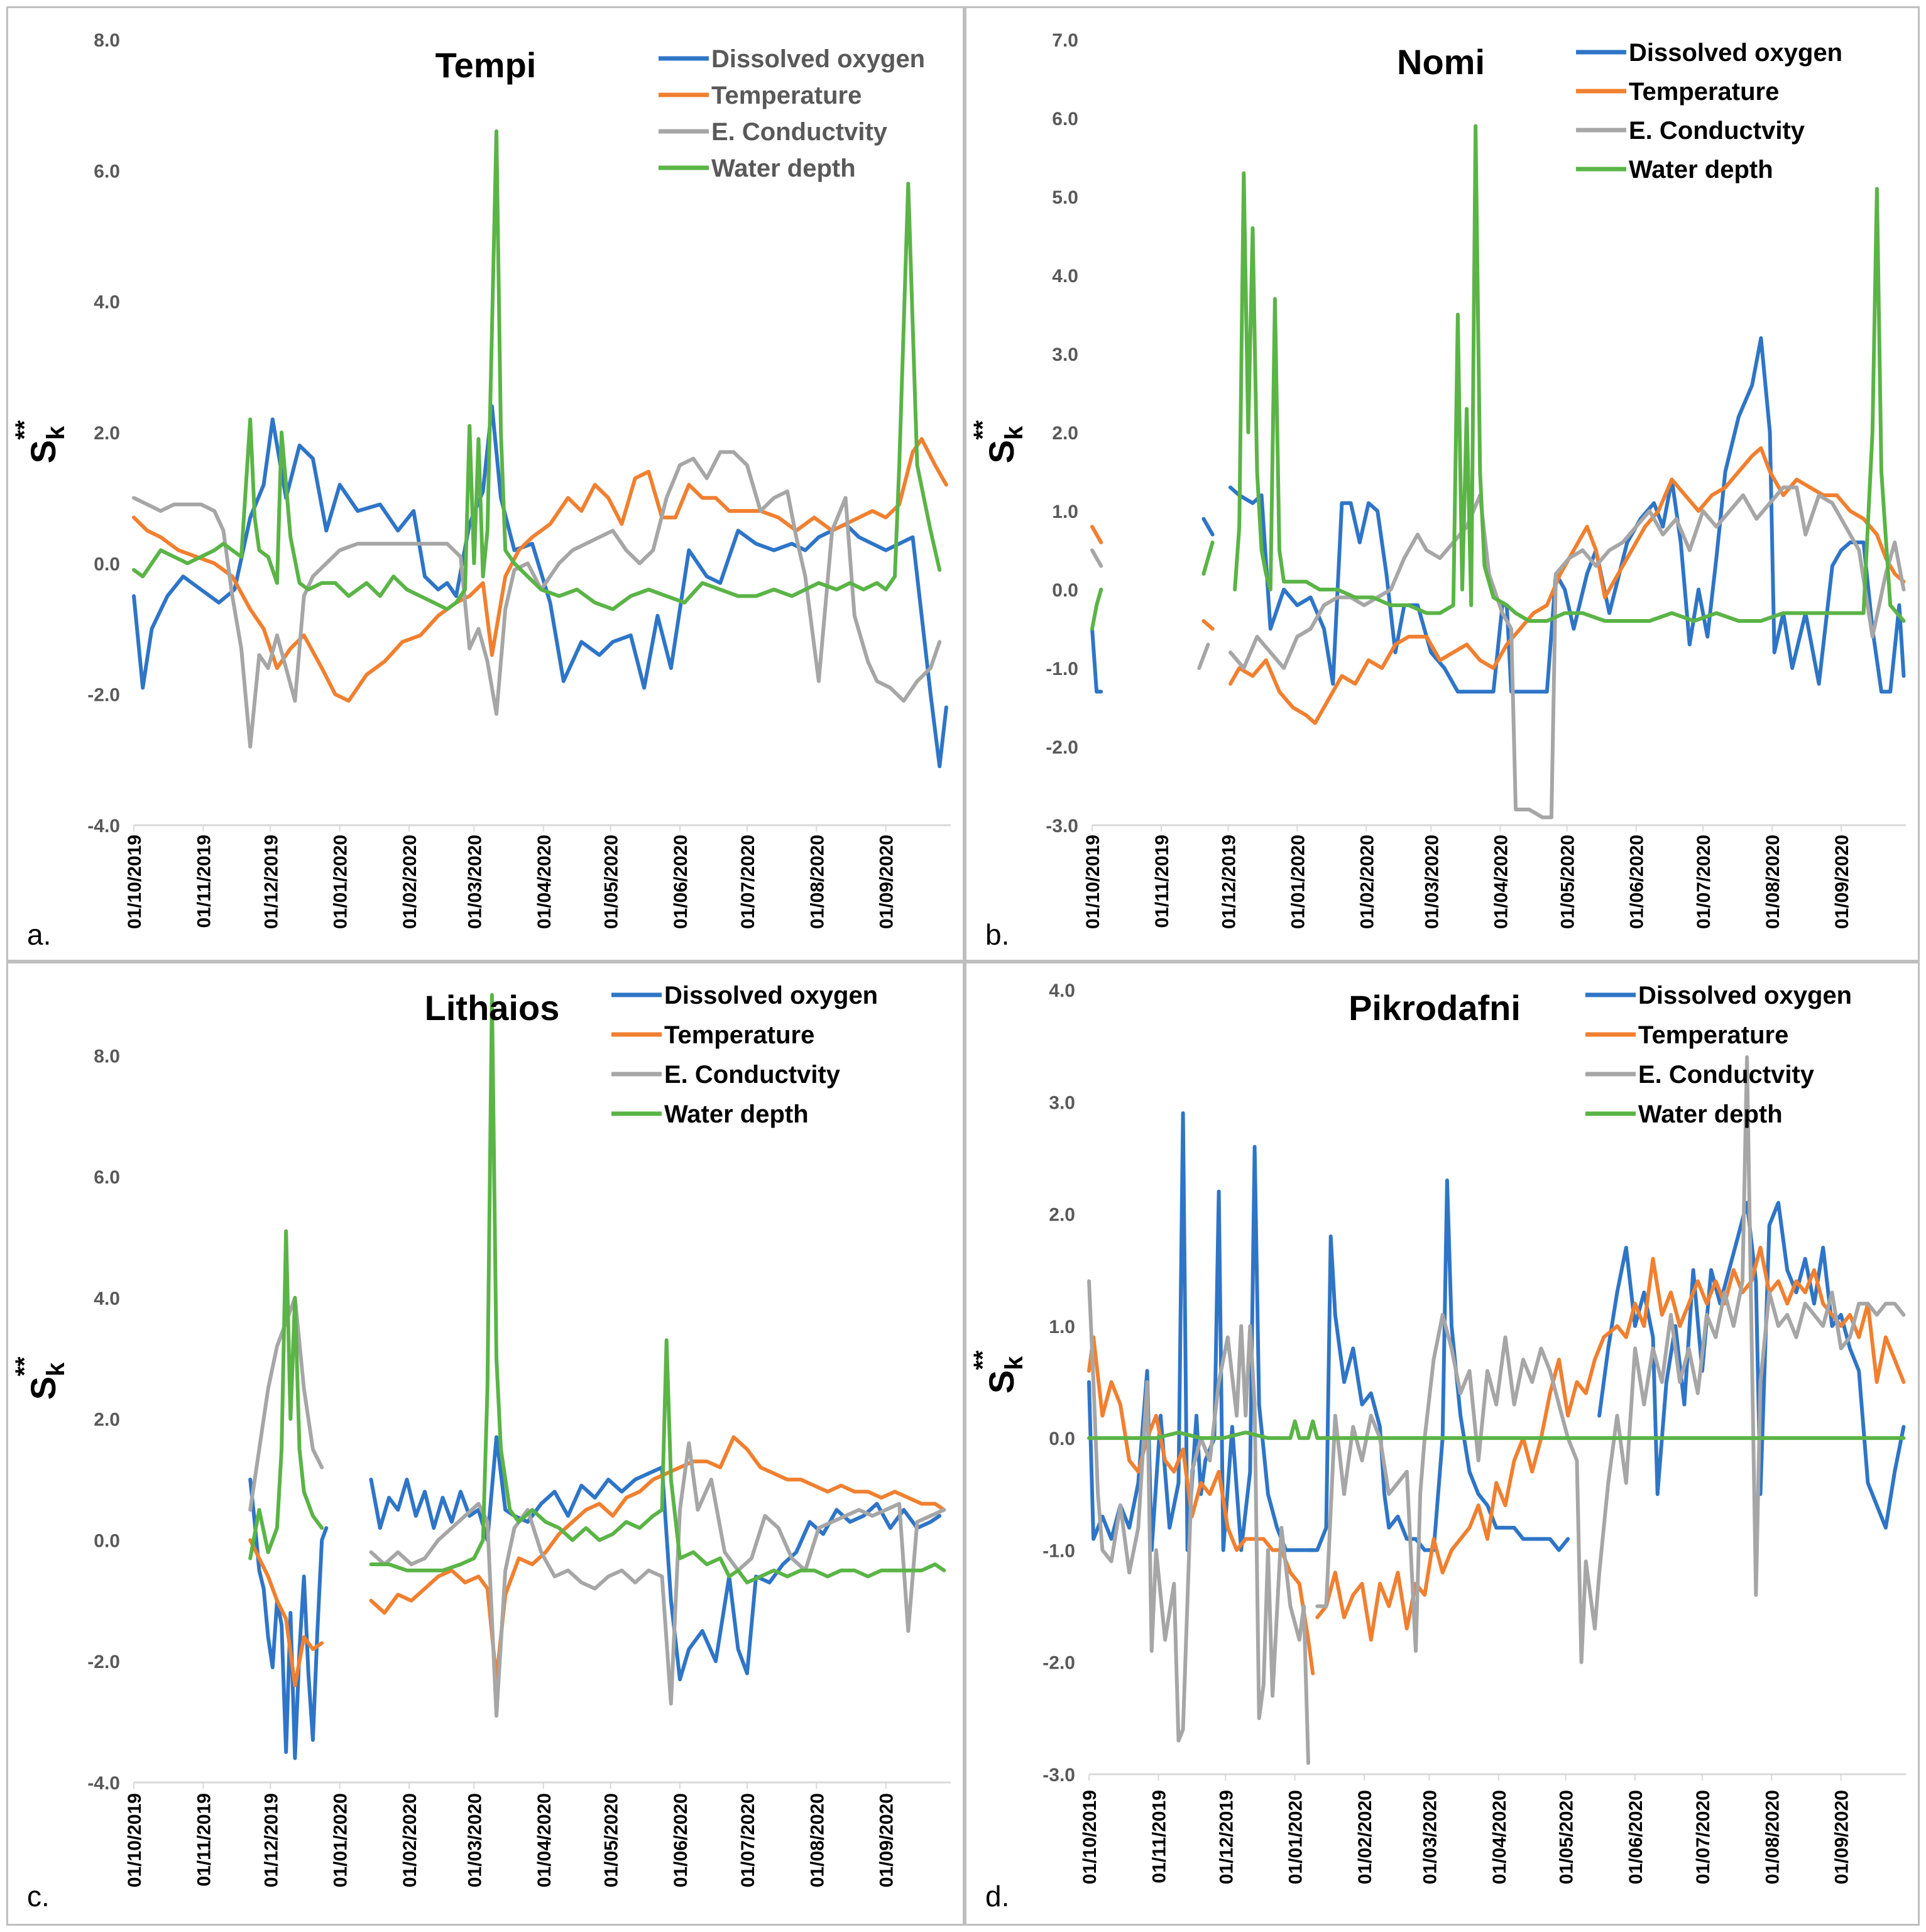  I want to click on panel-label: d., so click(997, 1896).